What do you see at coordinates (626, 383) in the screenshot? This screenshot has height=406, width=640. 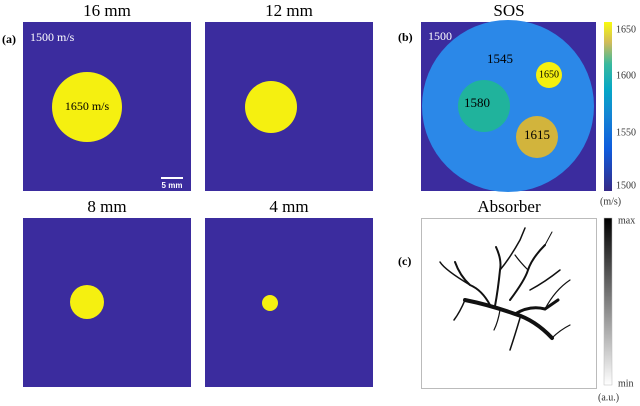 I see `colorbar-label: min` at bounding box center [626, 383].